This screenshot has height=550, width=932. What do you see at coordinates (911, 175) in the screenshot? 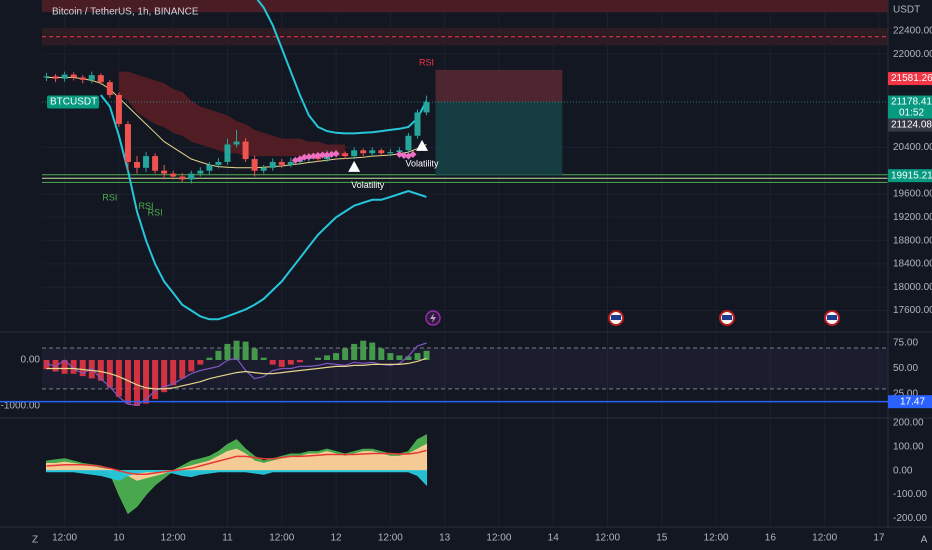
I see `price-label: 19915.21` at bounding box center [911, 175].